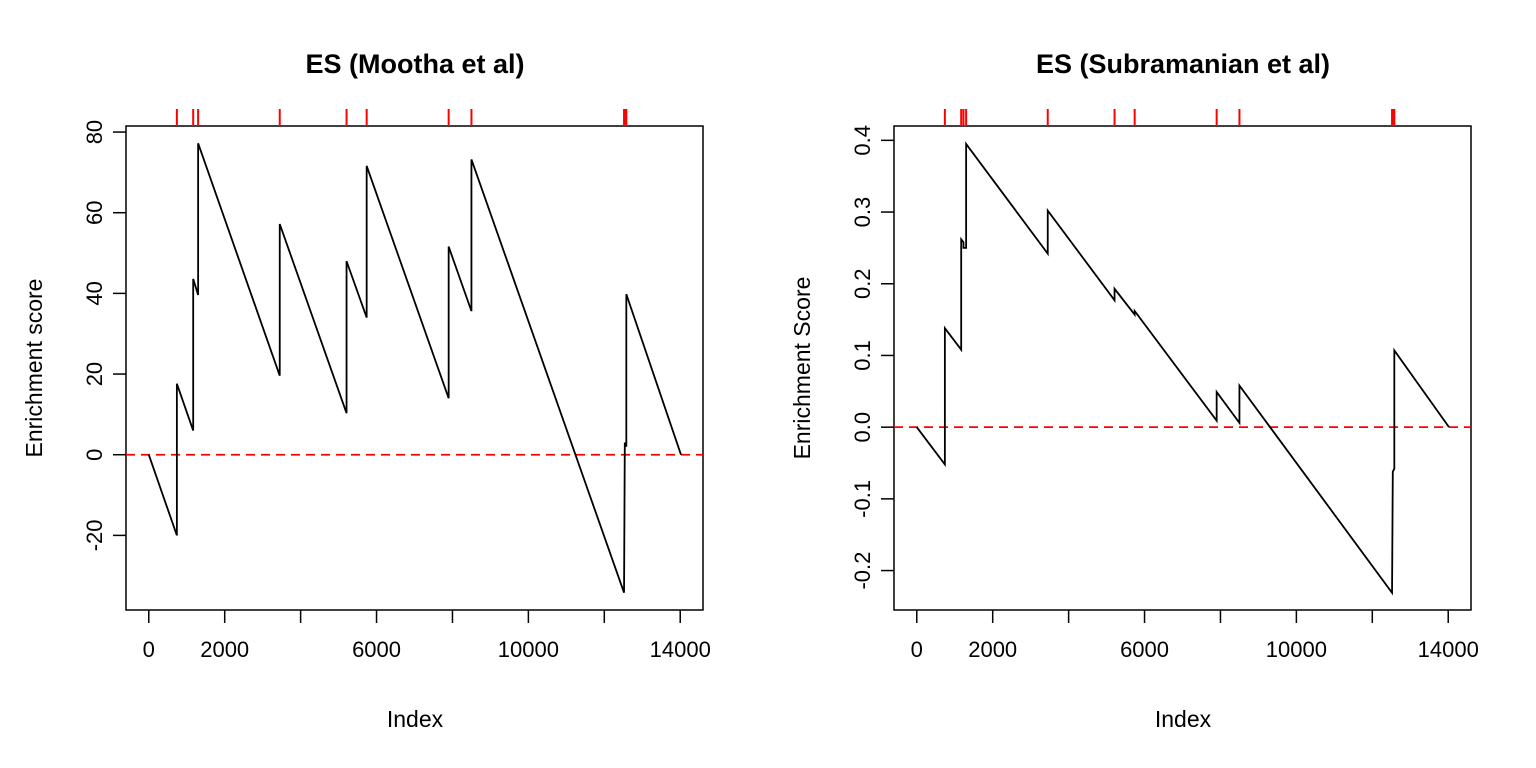 Image resolution: width=1536 pixels, height=768 pixels. Describe the element at coordinates (862, 355) in the screenshot. I see `y-tick-label: 0.1` at that location.